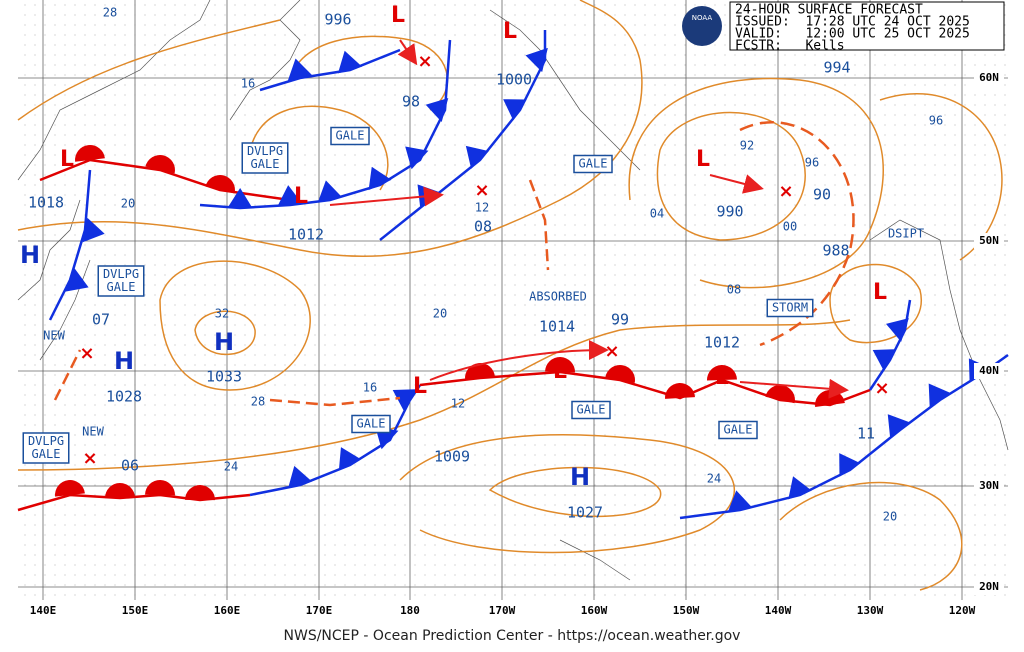 The image size is (1024, 652). Describe the element at coordinates (452, 457) in the screenshot. I see `pressure: 1009` at that location.